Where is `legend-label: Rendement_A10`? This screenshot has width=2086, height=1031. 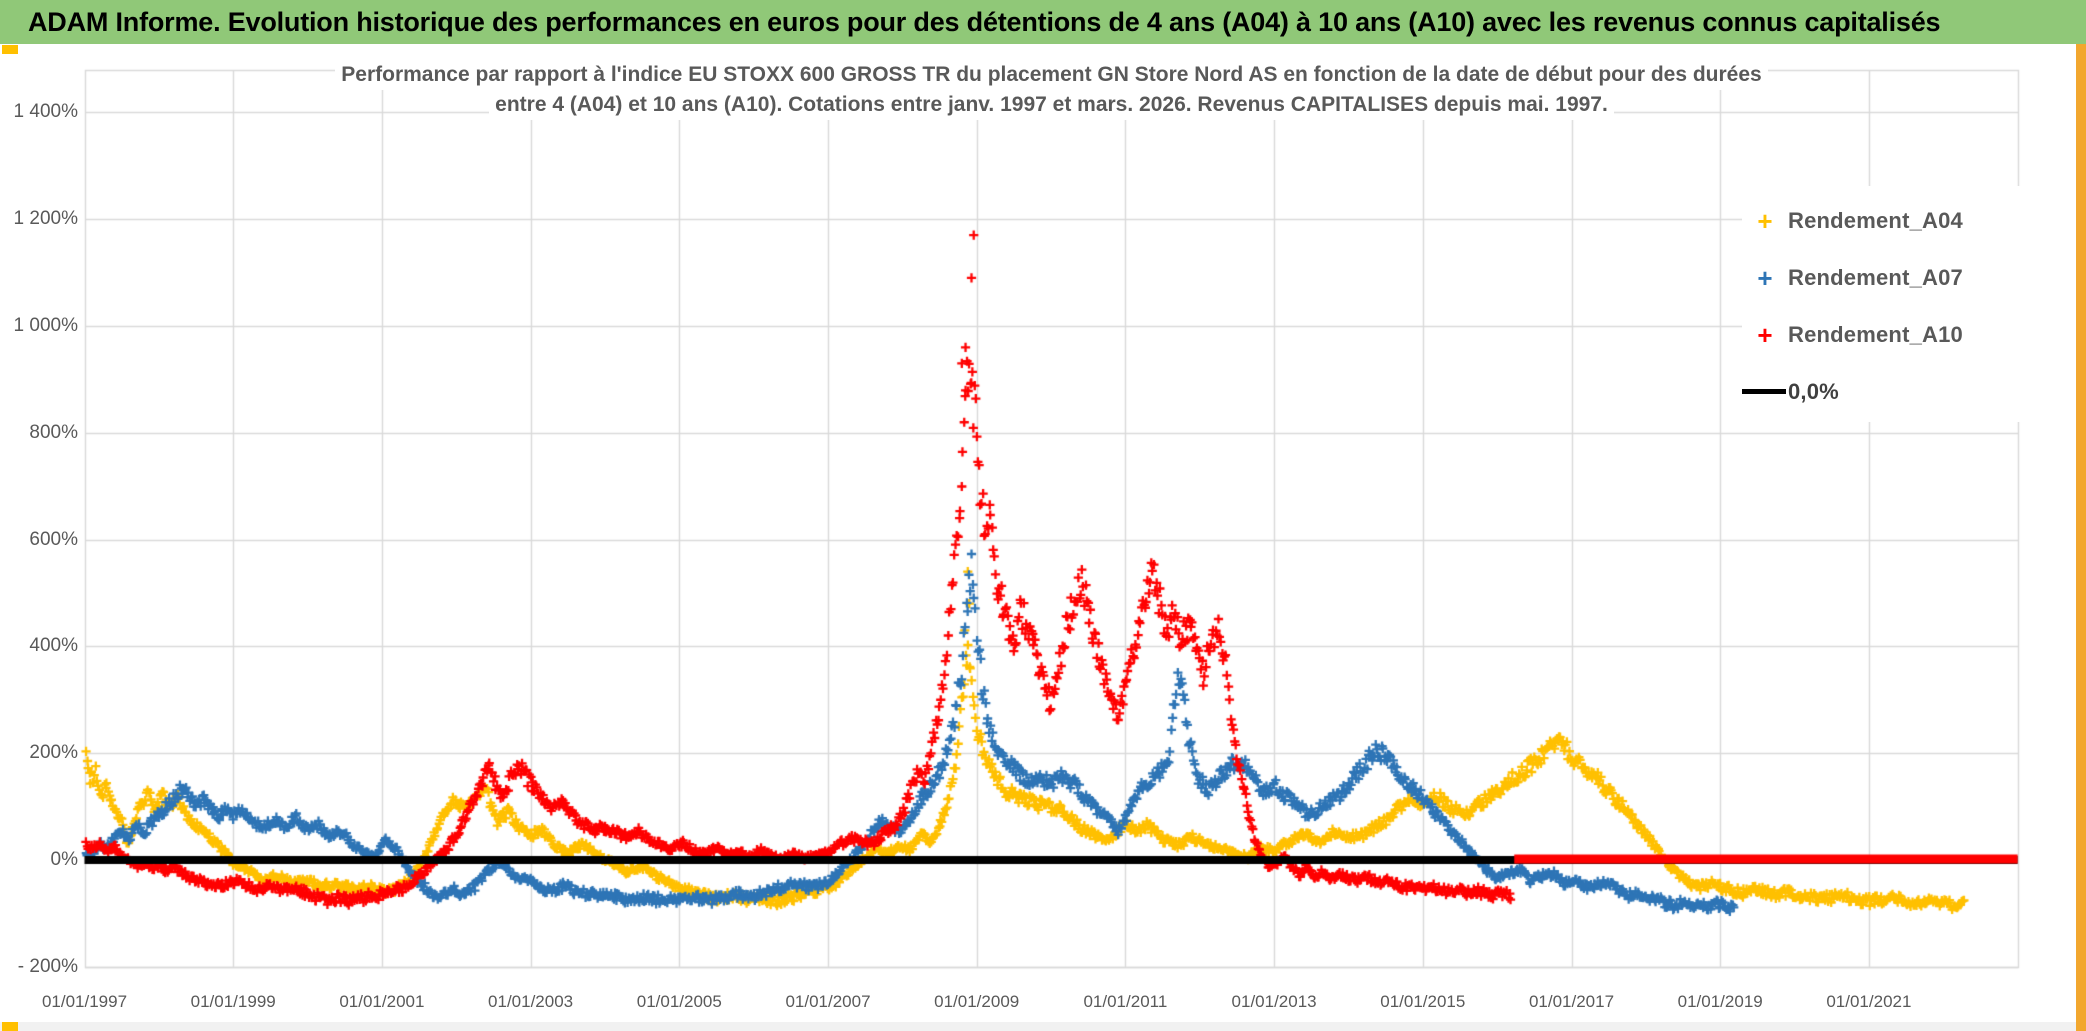
legend-label: Rendement_A10 is located at coordinates (1875, 334).